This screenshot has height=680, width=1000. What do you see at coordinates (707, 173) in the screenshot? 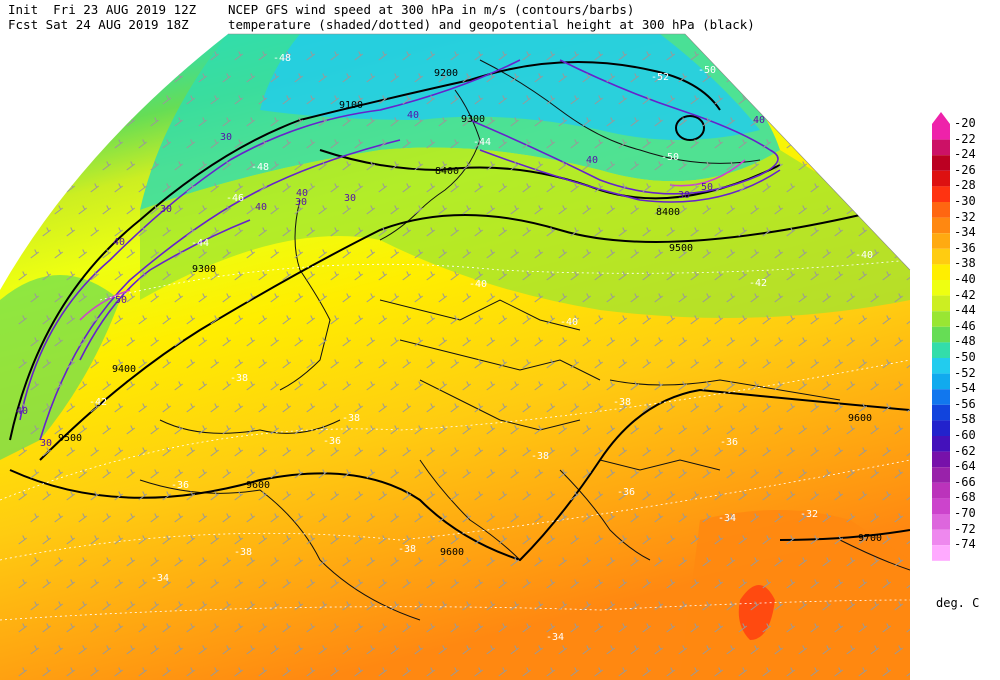
I see `wind-50-contour` at bounding box center [707, 173].